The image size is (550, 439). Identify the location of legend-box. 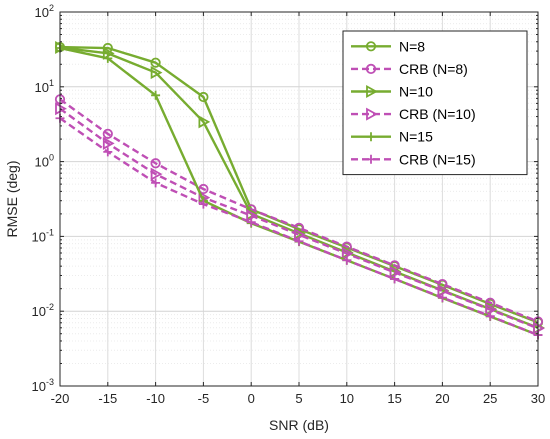
(435, 103).